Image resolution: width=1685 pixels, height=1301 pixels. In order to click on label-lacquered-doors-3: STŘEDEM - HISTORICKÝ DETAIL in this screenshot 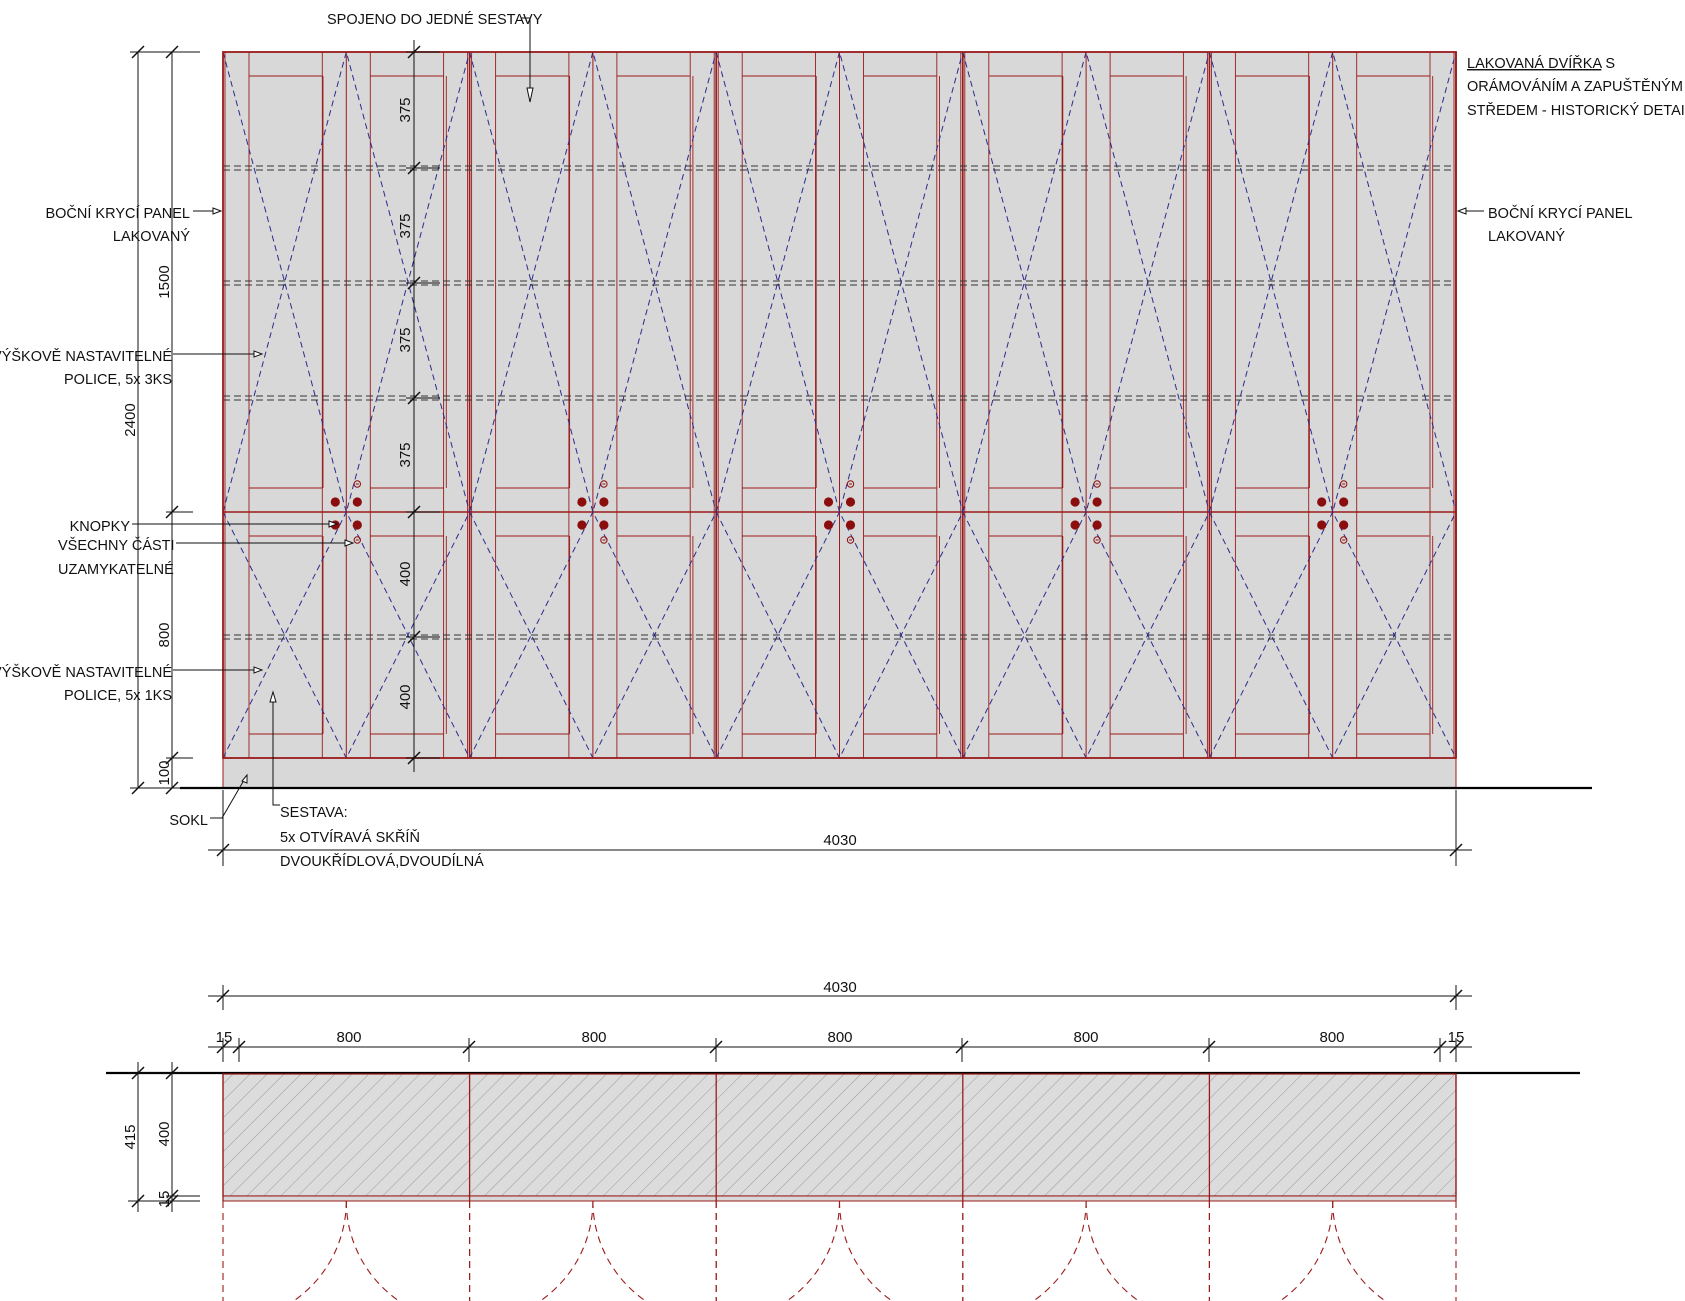, I will do `click(1576, 110)`.